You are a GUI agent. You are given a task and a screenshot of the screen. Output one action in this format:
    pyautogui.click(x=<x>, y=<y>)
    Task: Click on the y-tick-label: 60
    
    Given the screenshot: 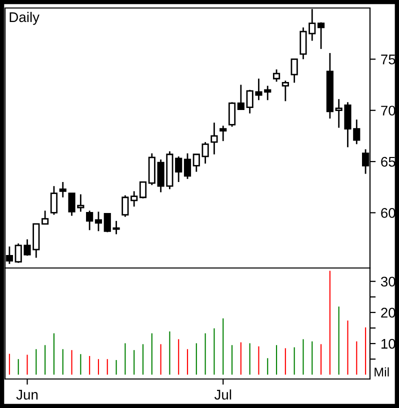 What is the action you would take?
    pyautogui.click(x=388, y=213)
    